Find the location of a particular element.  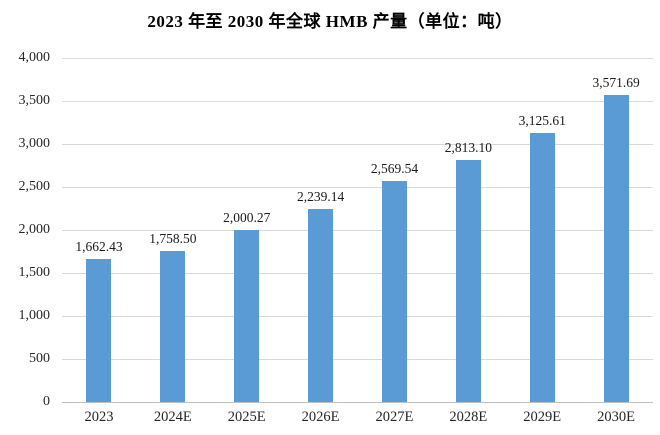

x-tick-label: 2025E is located at coordinates (246, 417).